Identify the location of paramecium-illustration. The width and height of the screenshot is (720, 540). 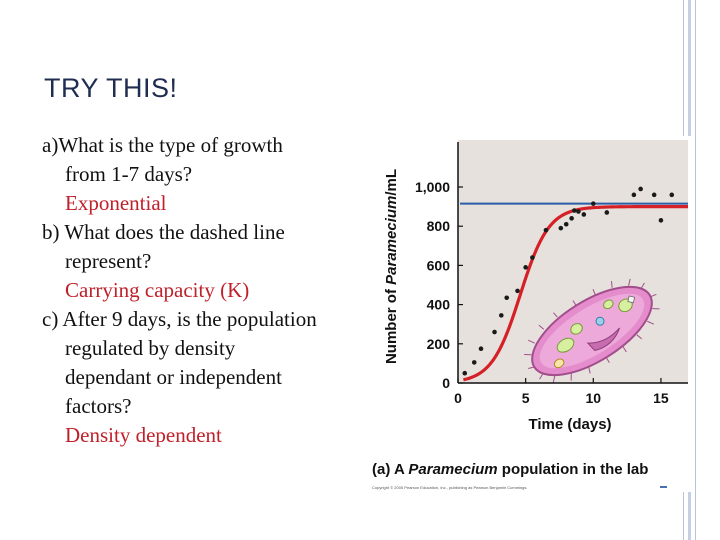
(592, 330).